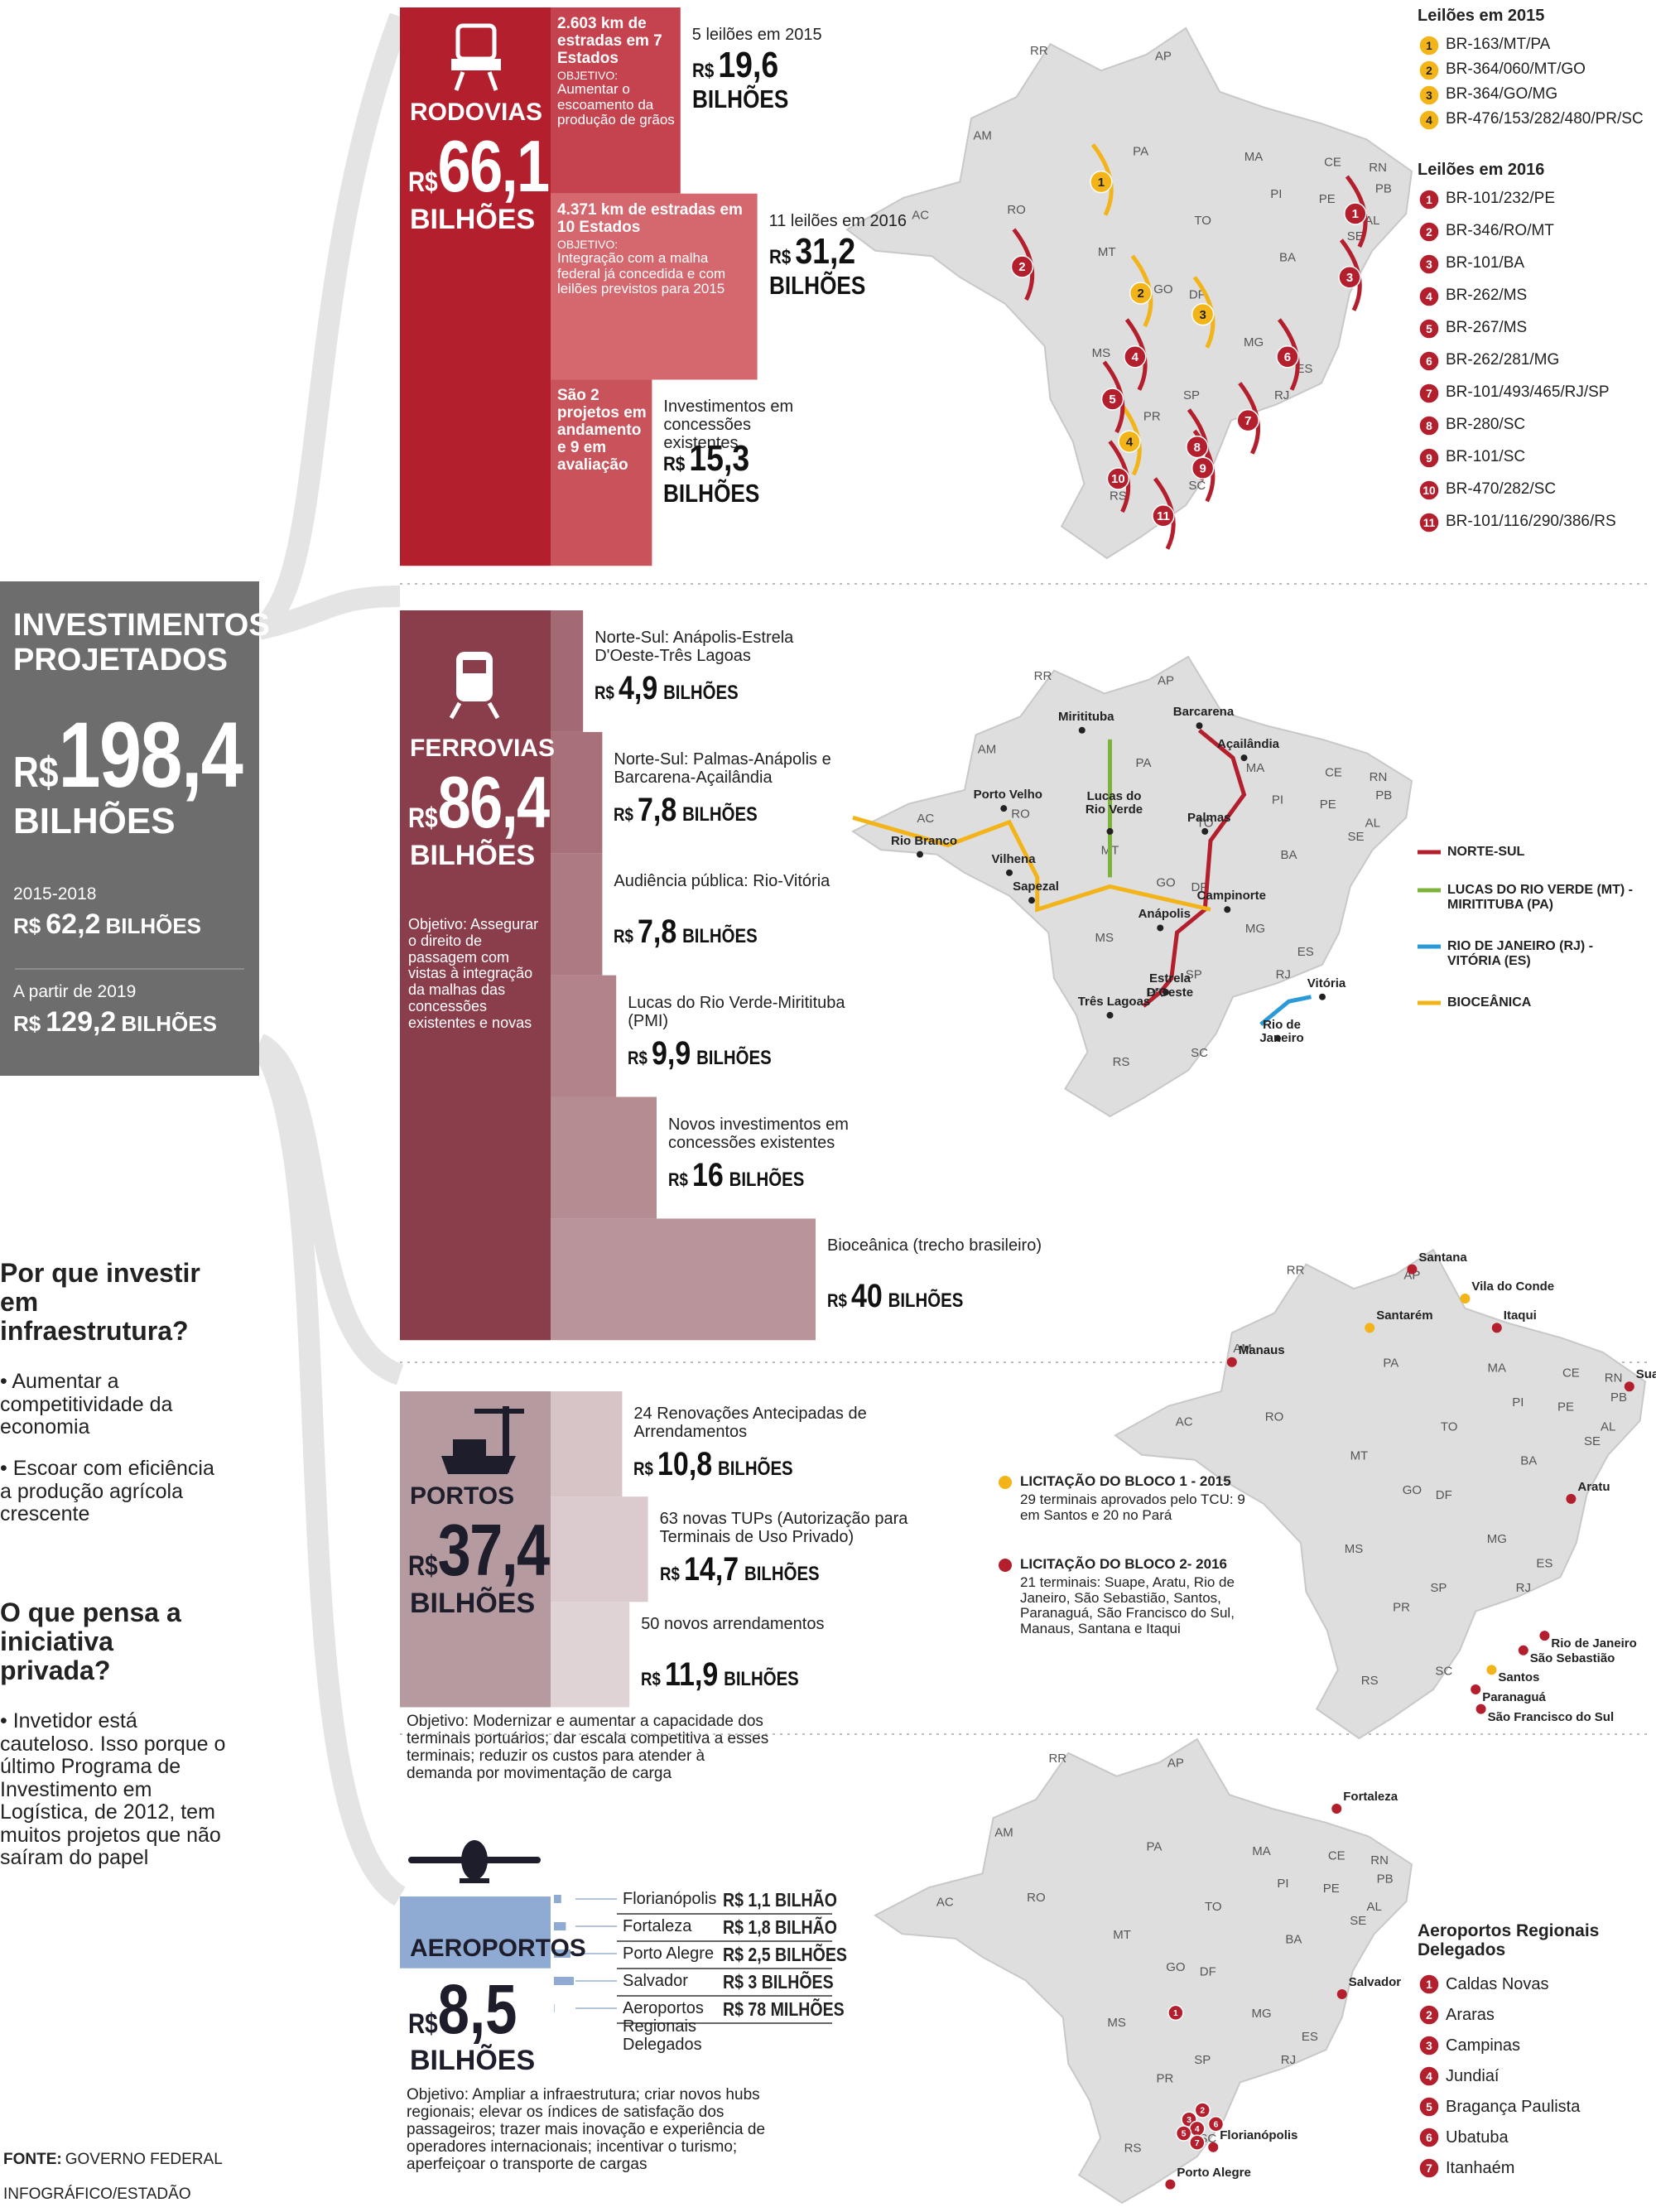  What do you see at coordinates (588, 244) in the screenshot?
I see `objective-label: OBJETIVO:` at bounding box center [588, 244].